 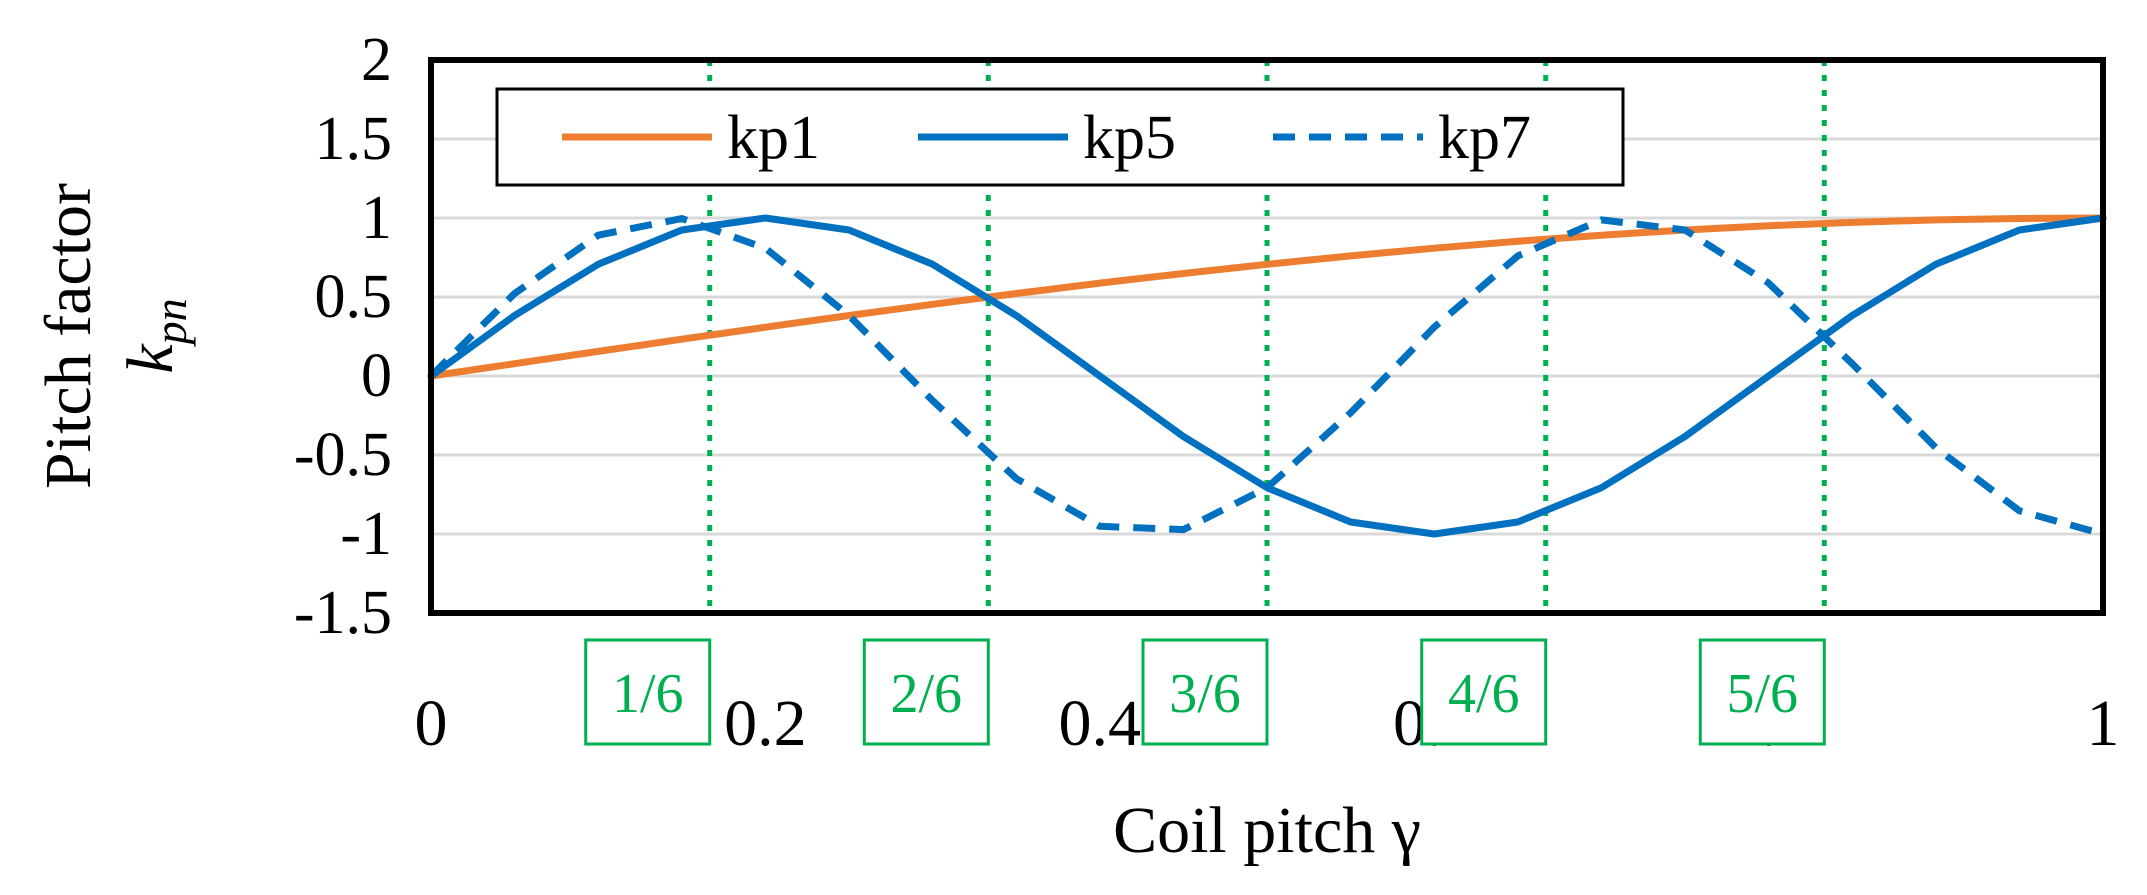 I want to click on y-tick-label: -0.5, so click(x=343, y=455).